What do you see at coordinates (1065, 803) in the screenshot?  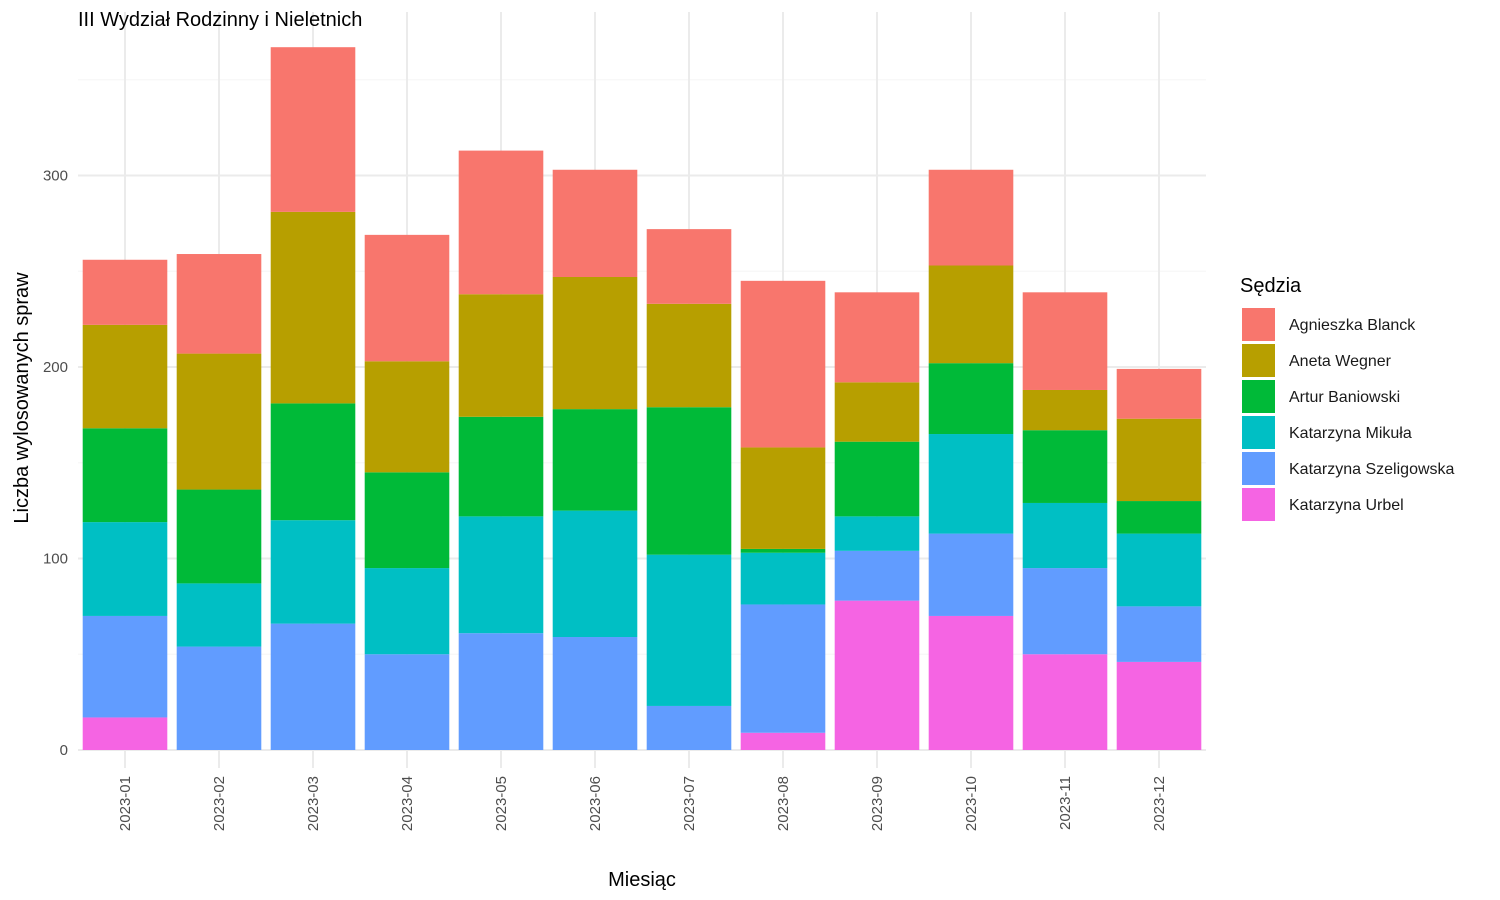 I see `x-tick-label: 2023-11` at bounding box center [1065, 803].